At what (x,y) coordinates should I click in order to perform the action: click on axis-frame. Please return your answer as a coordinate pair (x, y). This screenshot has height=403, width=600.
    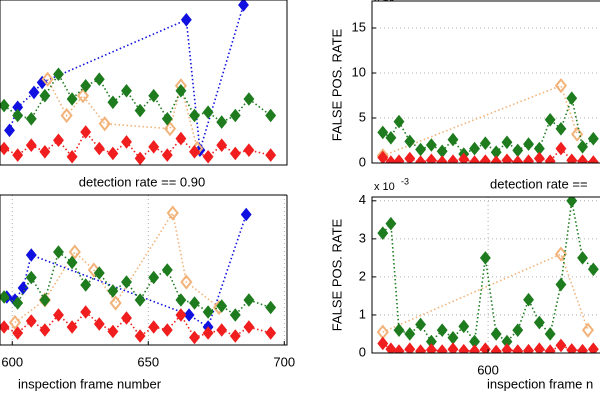
    Looking at the image, I should click on (485, 275).